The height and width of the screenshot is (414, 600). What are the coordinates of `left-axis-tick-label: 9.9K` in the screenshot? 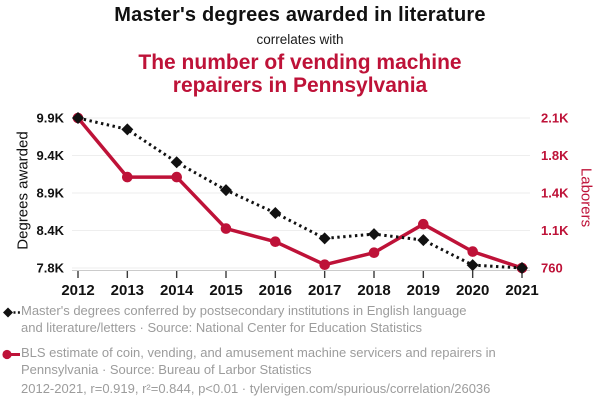 It's located at (51, 118).